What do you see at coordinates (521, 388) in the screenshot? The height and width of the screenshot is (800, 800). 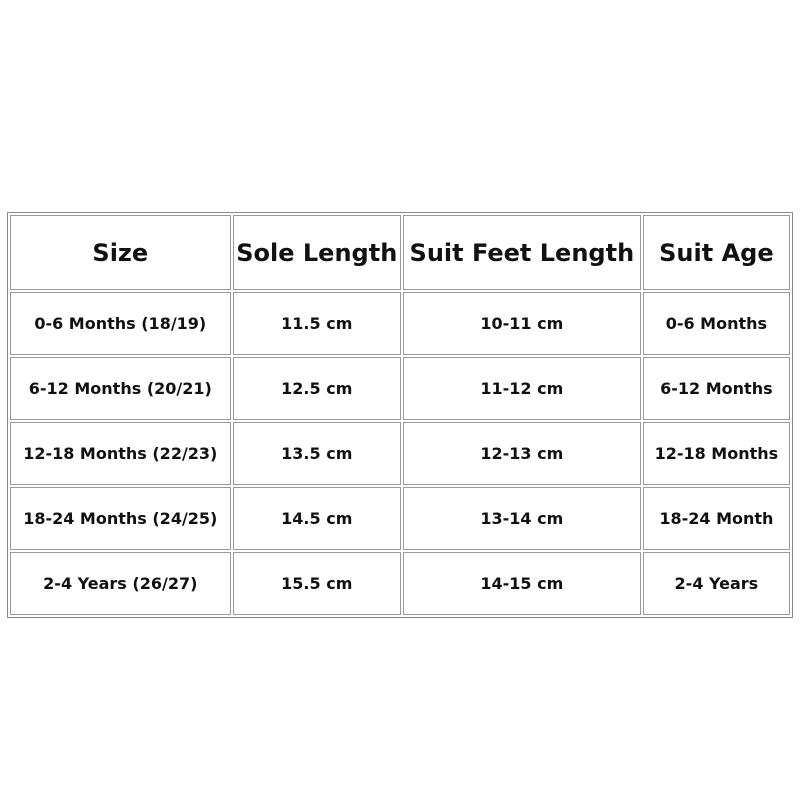 I see `cell-suit-feet-length: 11-12 cm` at bounding box center [521, 388].